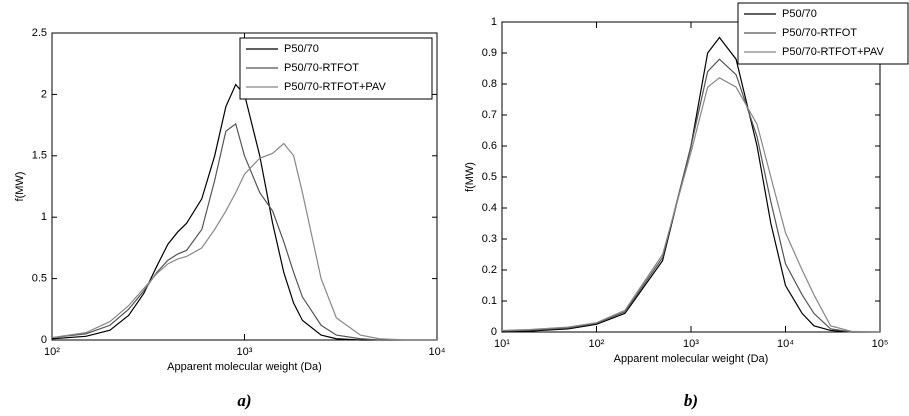 The height and width of the screenshot is (416, 909). What do you see at coordinates (880, 344) in the screenshot?
I see `x-tick-label: 10⁵` at bounding box center [880, 344].